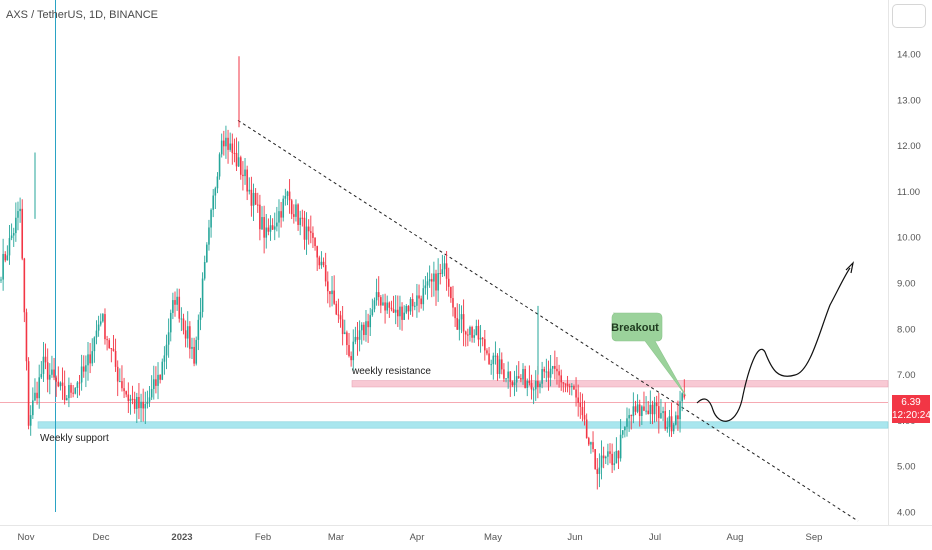  Describe the element at coordinates (574, 537) in the screenshot. I see `x-tick-label: Jun` at that location.